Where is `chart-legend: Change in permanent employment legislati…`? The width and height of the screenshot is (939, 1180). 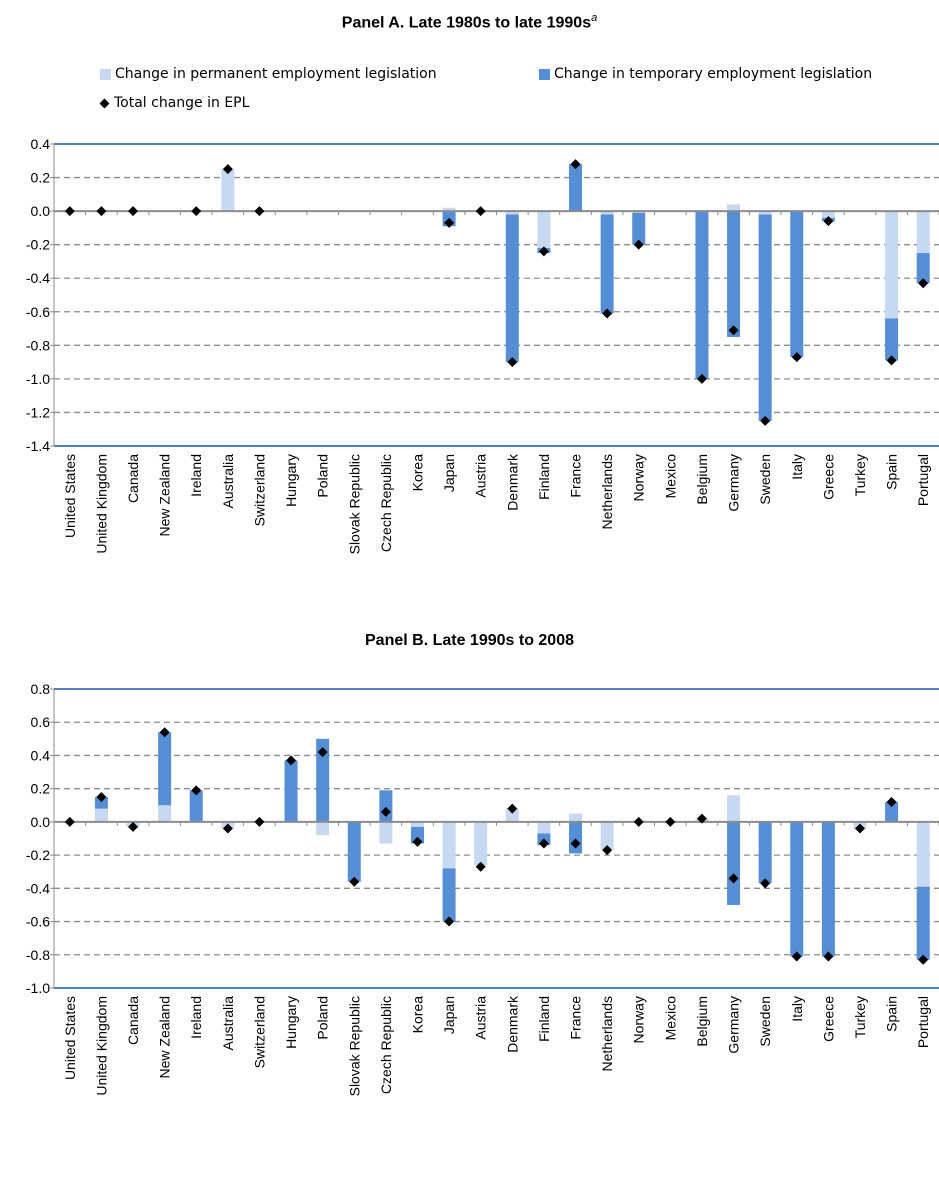 chart-legend: Change in permanent employment legislati… is located at coordinates (469, 70).